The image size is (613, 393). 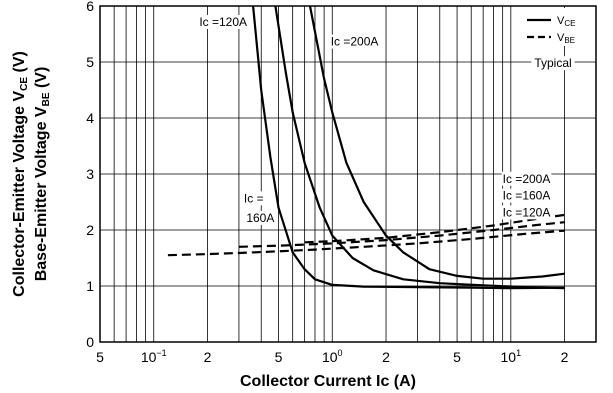 I want to click on legend: VCE VBE Typical, so click(x=555, y=39).